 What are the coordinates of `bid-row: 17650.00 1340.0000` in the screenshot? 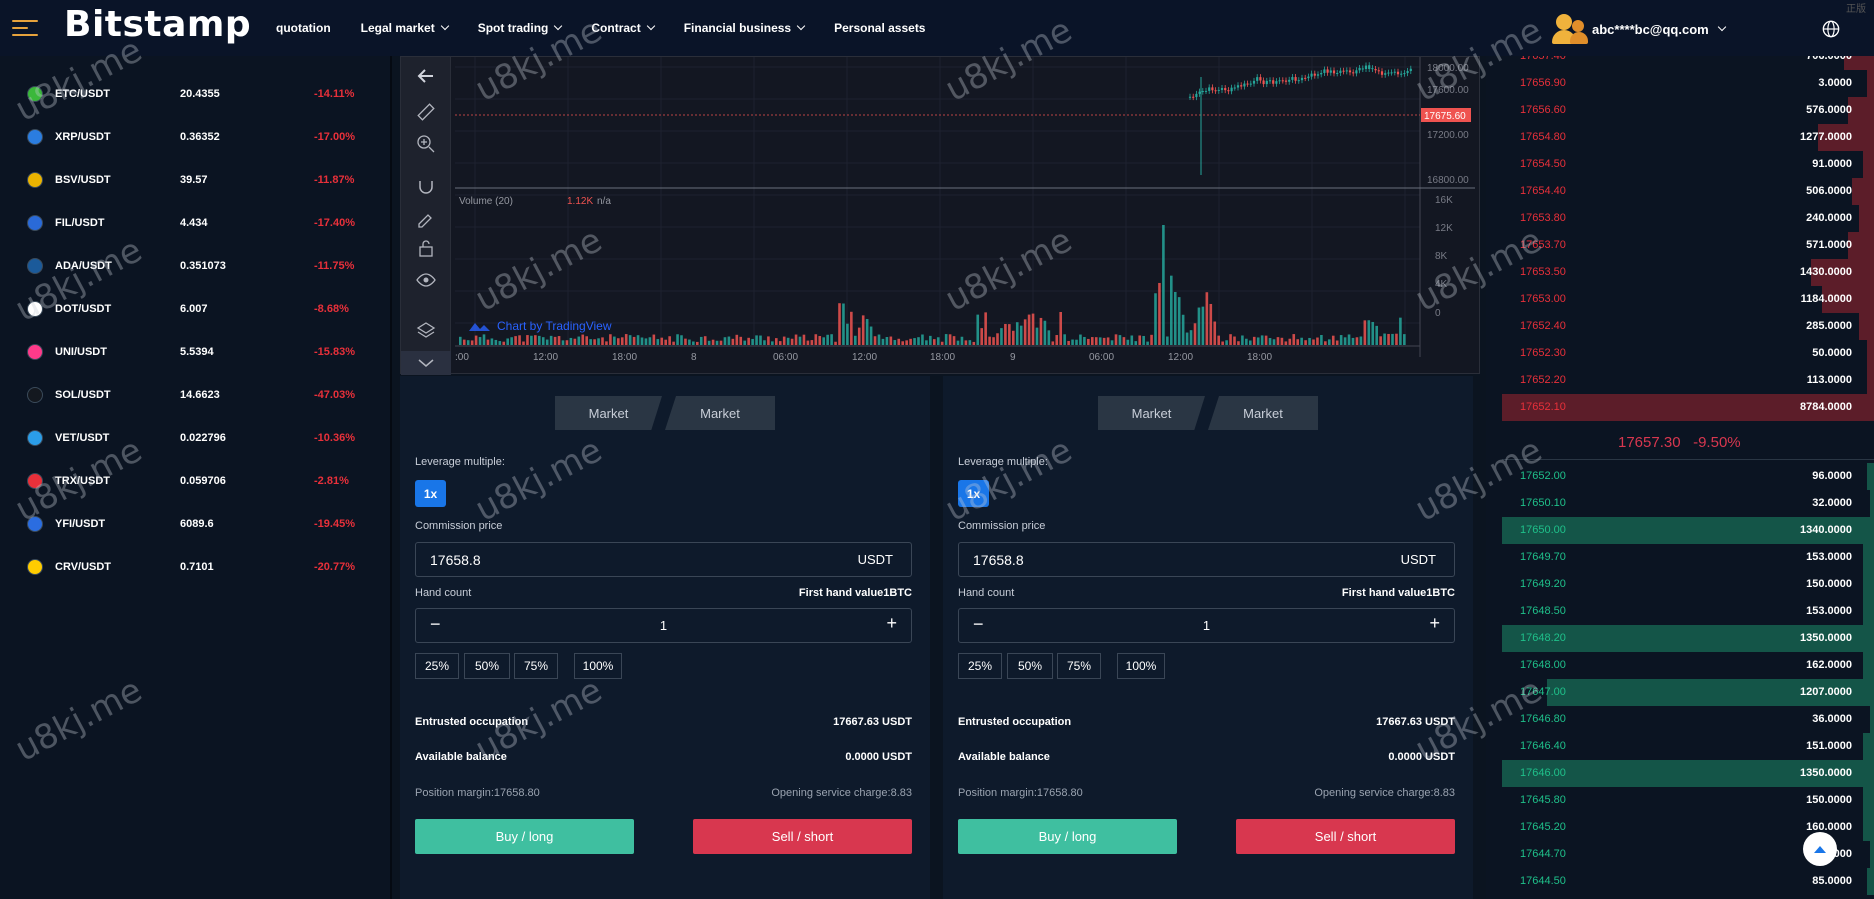 It's located at (1688, 530).